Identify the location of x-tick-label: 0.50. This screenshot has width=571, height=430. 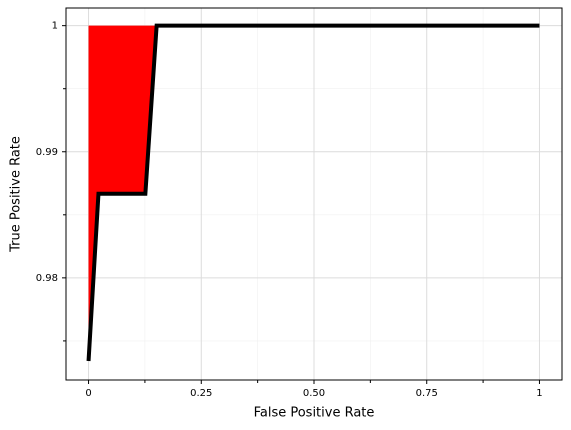
(314, 393).